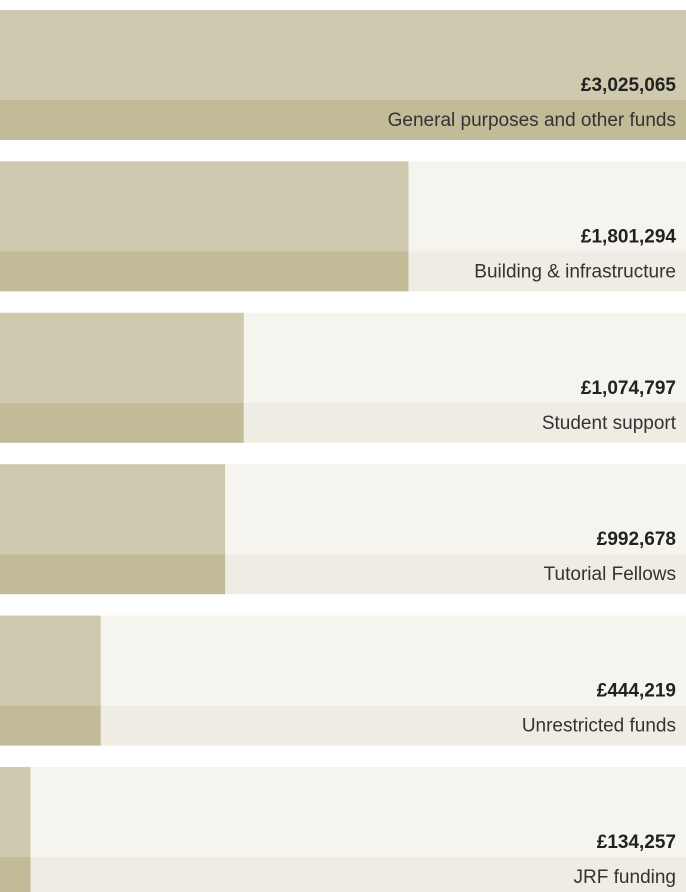 Image resolution: width=686 pixels, height=892 pixels. I want to click on category-label: Student support, so click(609, 423).